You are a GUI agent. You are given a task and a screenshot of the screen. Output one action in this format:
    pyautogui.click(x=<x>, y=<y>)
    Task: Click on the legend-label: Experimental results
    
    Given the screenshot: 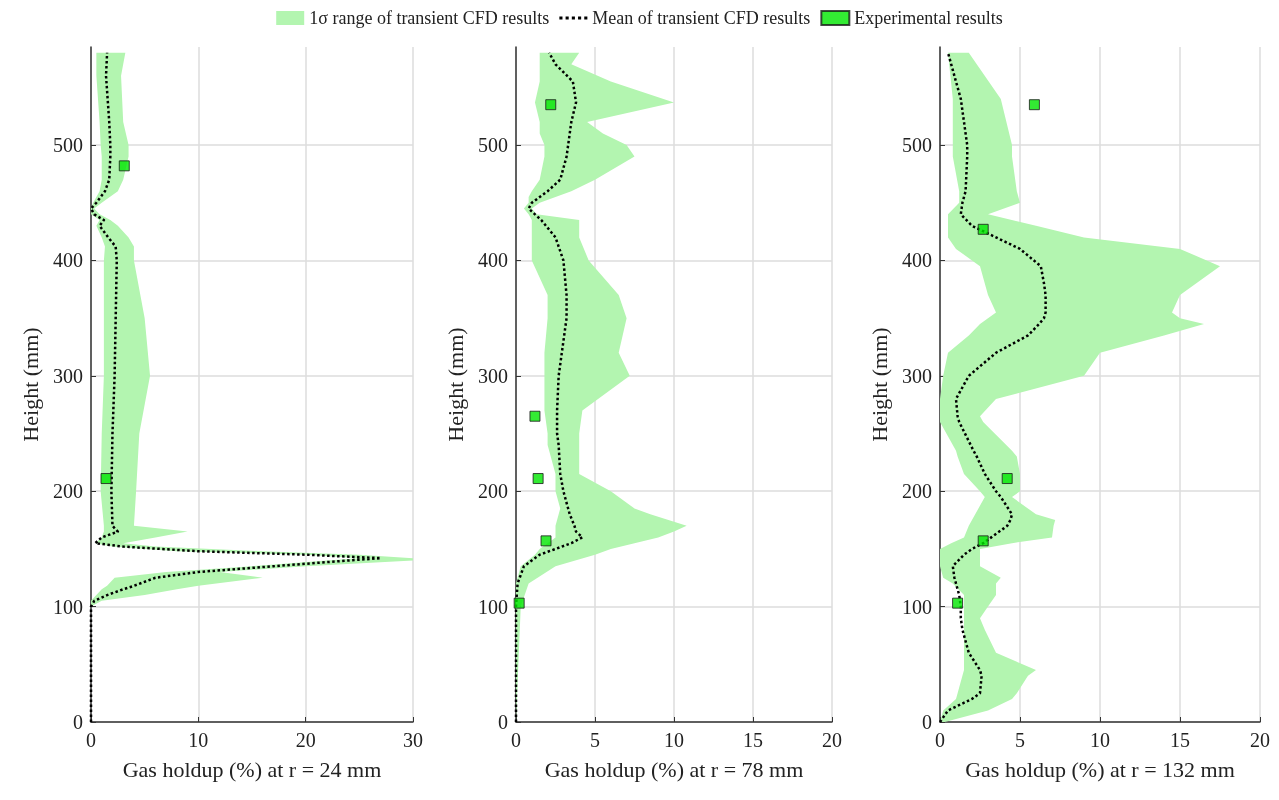 What is the action you would take?
    pyautogui.click(x=928, y=18)
    